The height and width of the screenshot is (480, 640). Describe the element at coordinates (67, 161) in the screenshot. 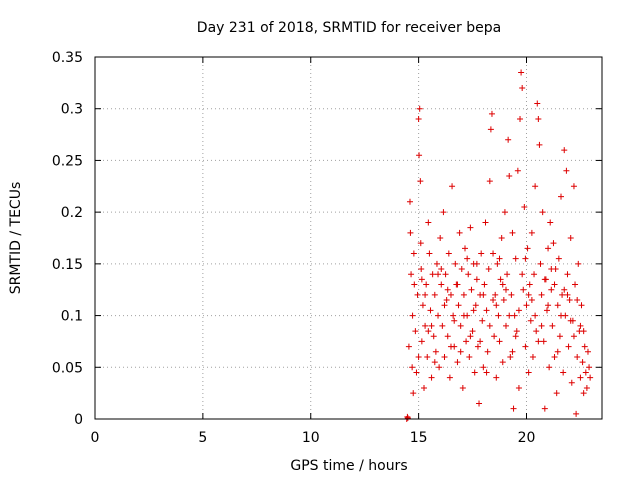

I see `y-tick-label: 0.25` at that location.